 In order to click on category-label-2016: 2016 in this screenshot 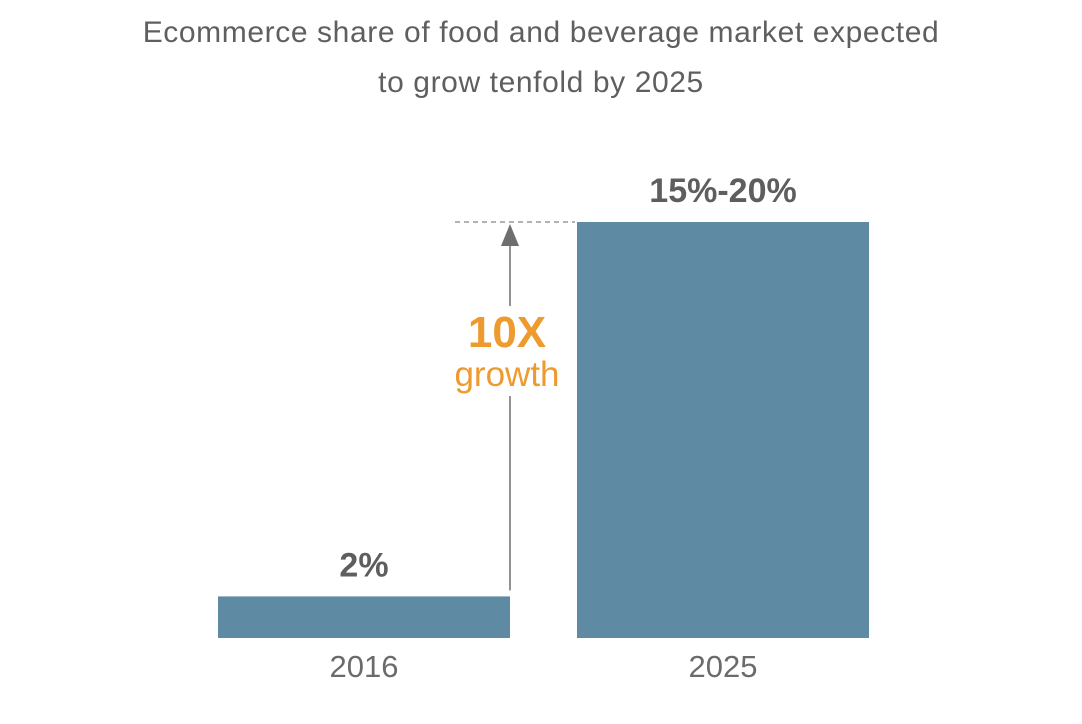, I will do `click(364, 666)`.